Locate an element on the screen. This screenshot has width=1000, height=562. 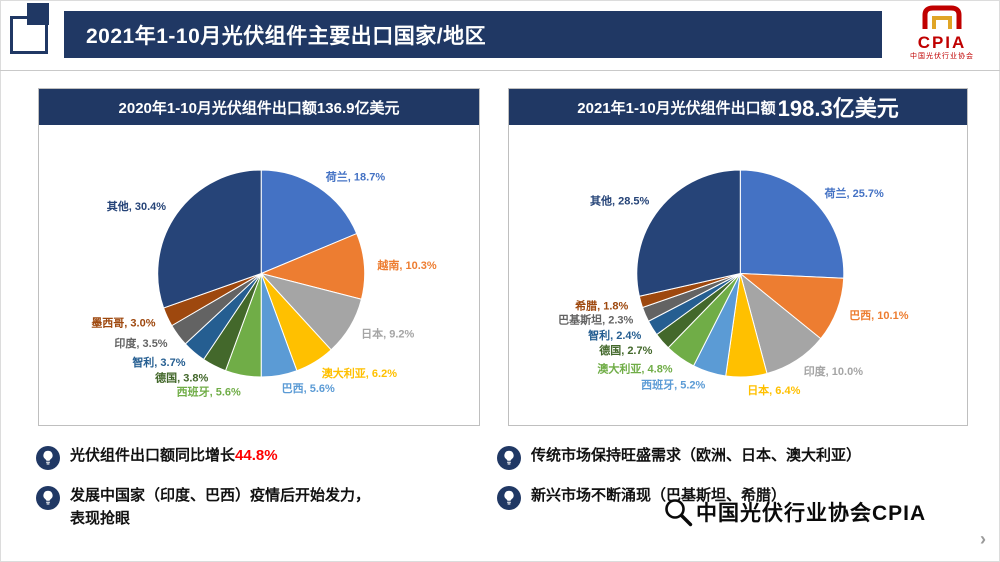
panel-header-prefix: 2021年1-10月光伏组件出口额 is located at coordinates (676, 108).